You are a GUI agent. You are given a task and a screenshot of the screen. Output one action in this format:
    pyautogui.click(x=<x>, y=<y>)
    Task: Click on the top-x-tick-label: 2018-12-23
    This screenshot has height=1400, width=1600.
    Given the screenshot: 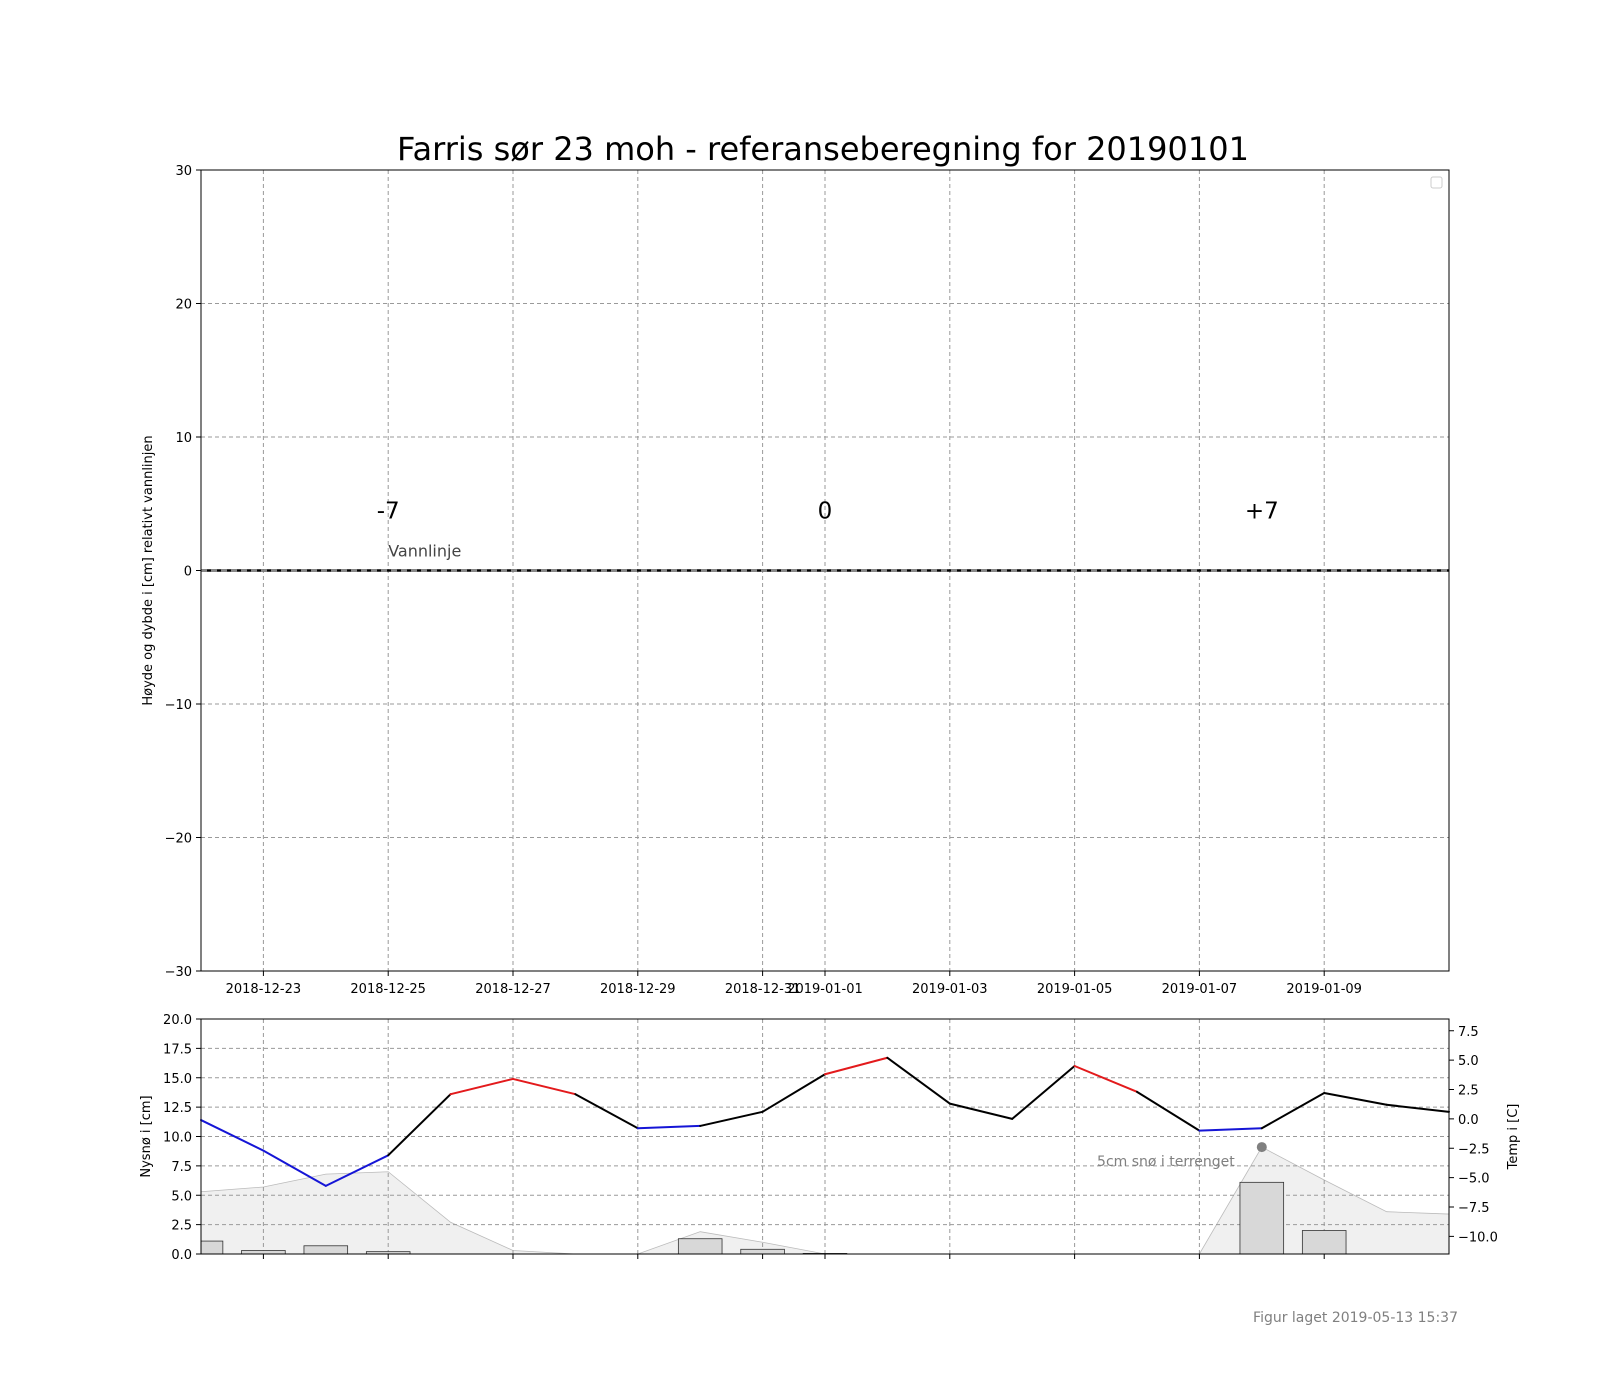 What is the action you would take?
    pyautogui.click(x=264, y=989)
    